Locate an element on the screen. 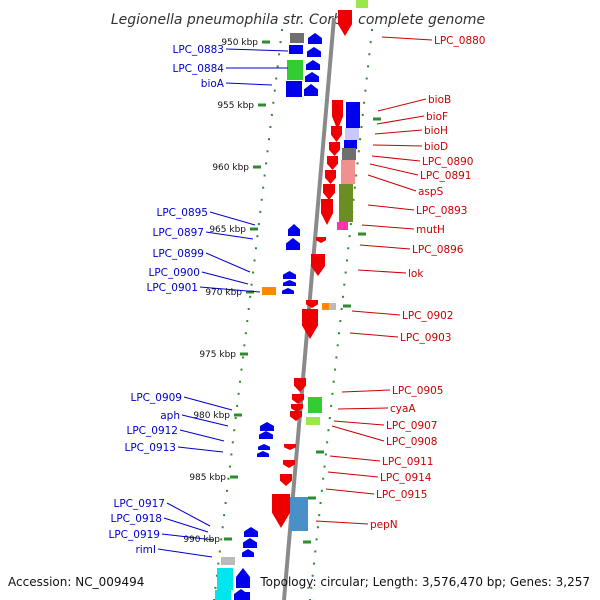 The height and width of the screenshot is (600, 600). gene-label-lok: lok is located at coordinates (416, 274).